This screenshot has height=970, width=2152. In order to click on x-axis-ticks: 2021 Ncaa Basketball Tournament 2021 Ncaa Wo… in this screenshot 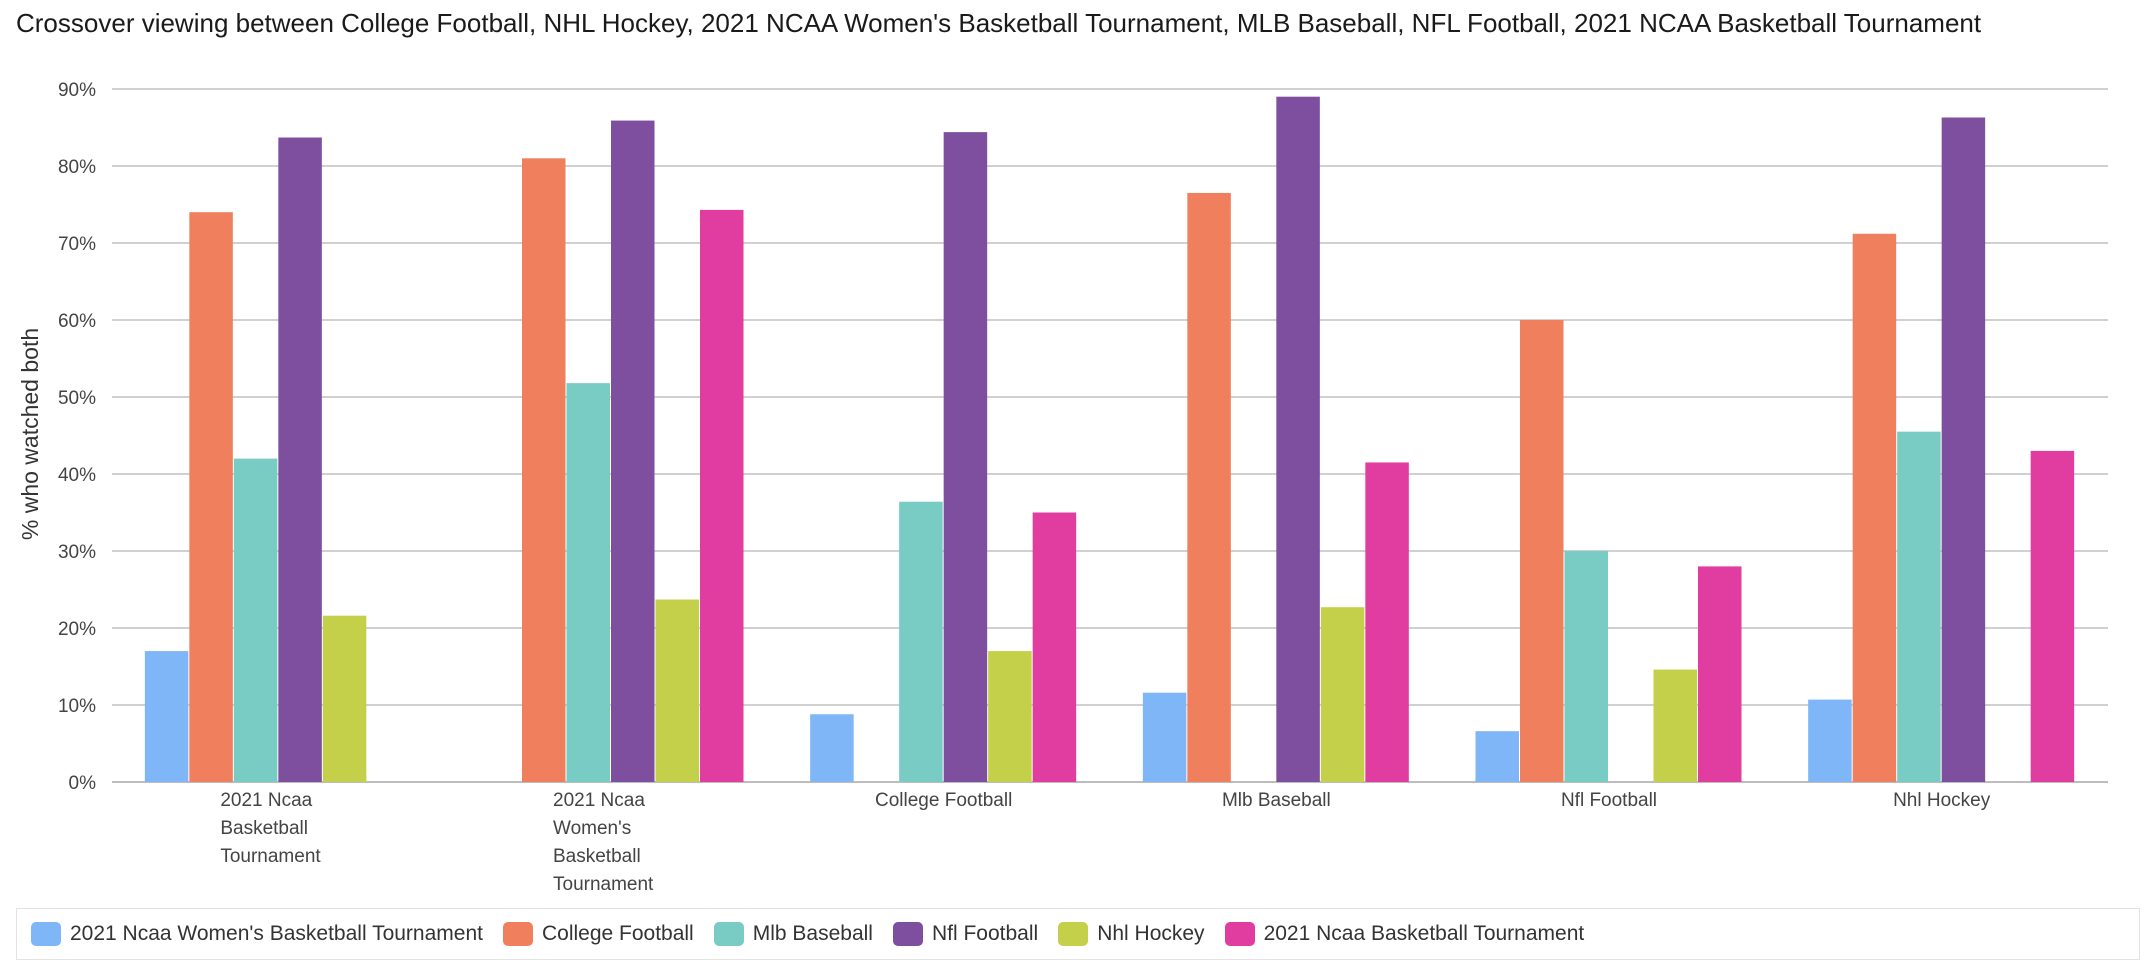, I will do `click(1105, 842)`.